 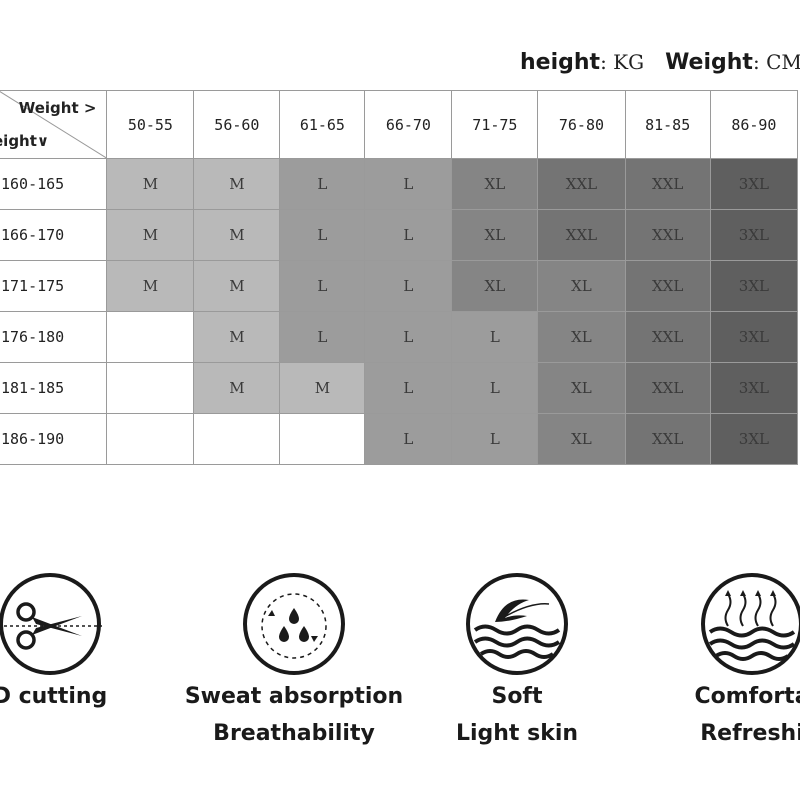 What do you see at coordinates (581, 124) in the screenshot?
I see `weight-column-header: 76-80` at bounding box center [581, 124].